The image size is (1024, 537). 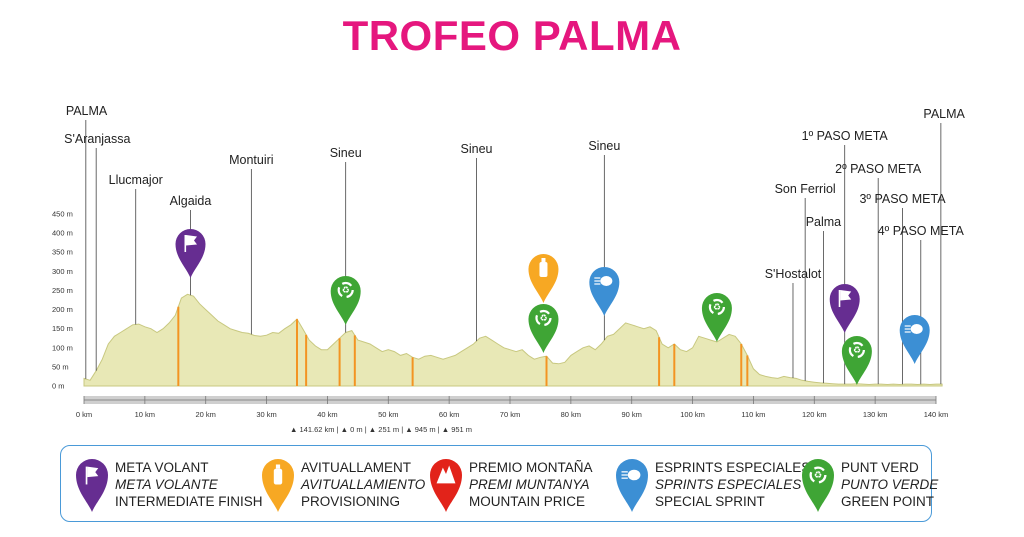 What do you see at coordinates (388, 414) in the screenshot?
I see `x-tick-label: 50 km` at bounding box center [388, 414].